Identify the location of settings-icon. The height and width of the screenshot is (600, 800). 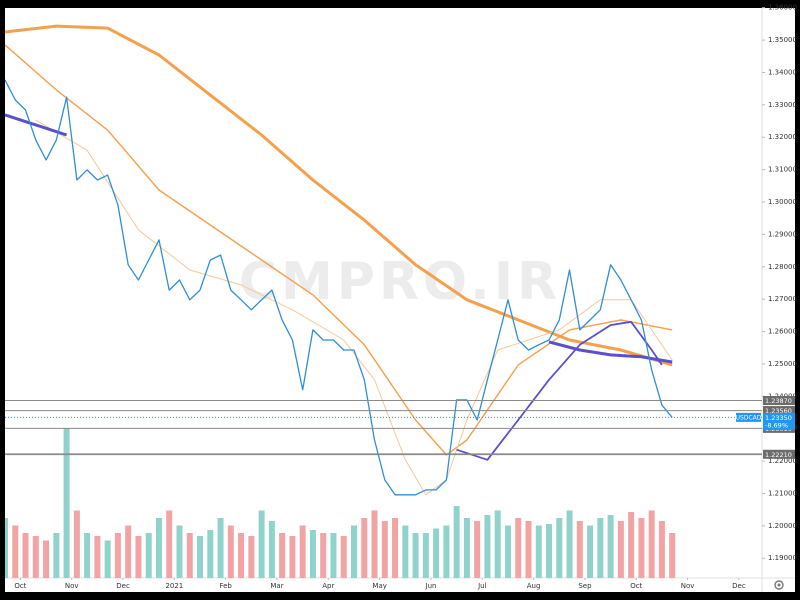
(779, 585).